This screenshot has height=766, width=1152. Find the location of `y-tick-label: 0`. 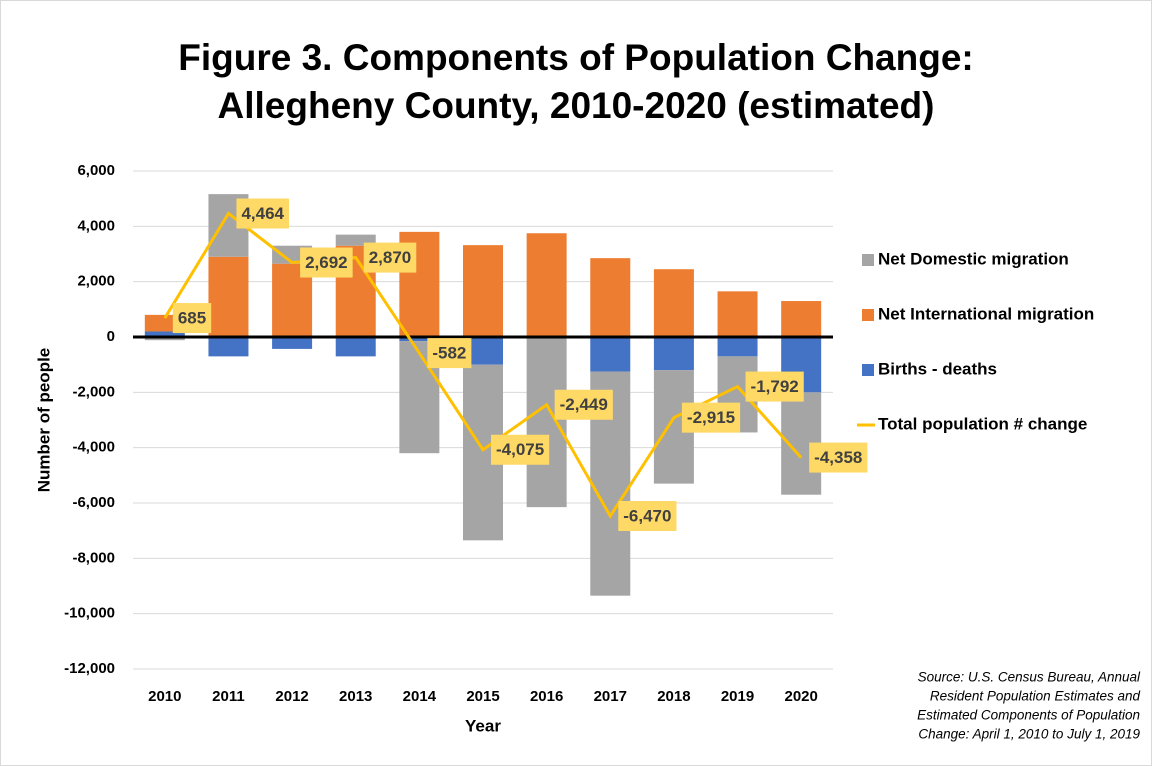

y-tick-label: 0 is located at coordinates (111, 336).